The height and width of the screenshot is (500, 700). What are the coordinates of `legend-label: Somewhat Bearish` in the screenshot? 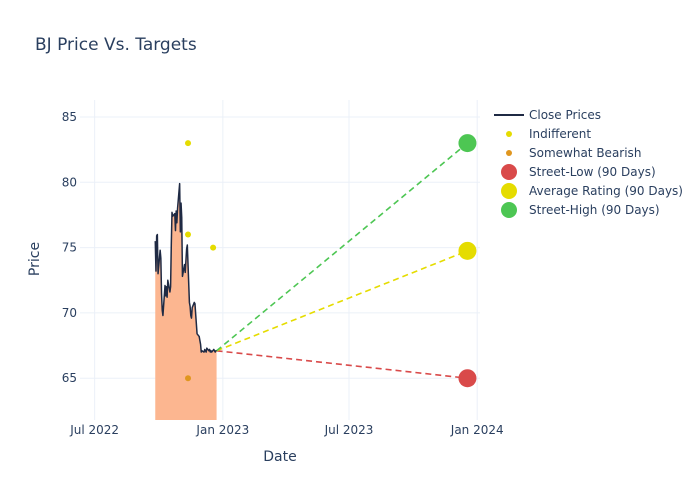 It's located at (585, 153).